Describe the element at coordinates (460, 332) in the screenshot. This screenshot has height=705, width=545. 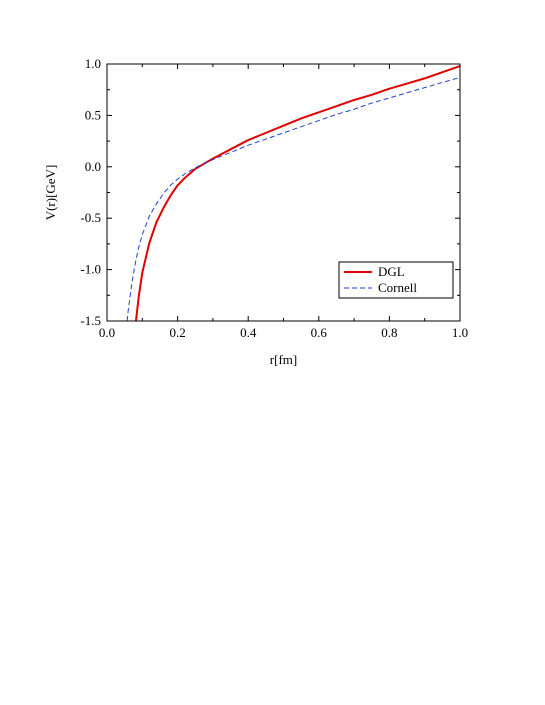
I see `x-tick-label: 1.0` at that location.